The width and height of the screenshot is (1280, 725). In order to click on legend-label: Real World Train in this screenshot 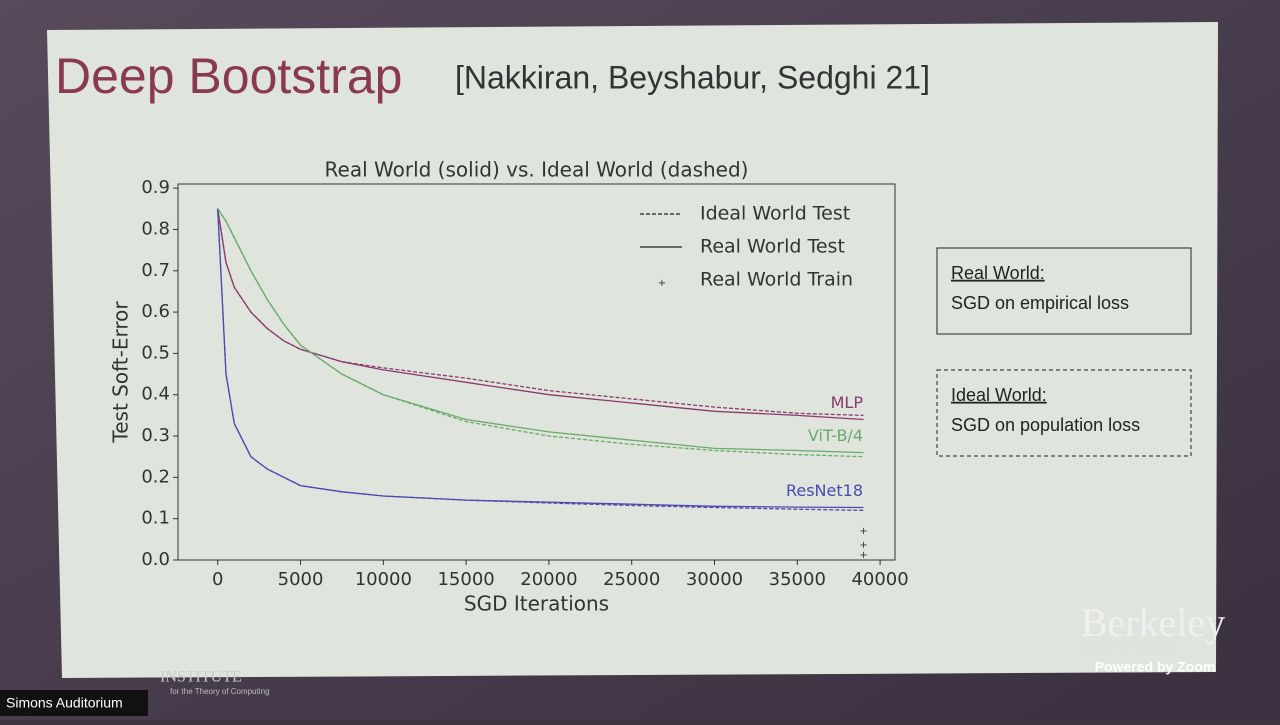, I will do `click(776, 280)`.